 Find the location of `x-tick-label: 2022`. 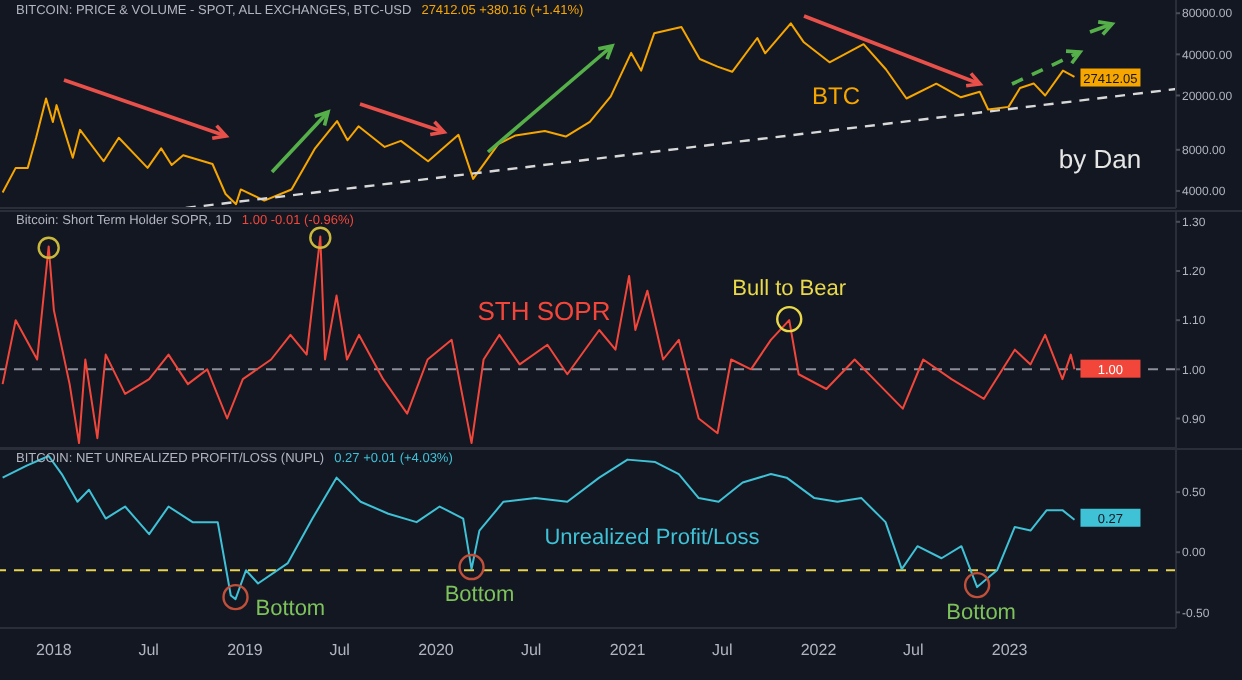

x-tick-label: 2022 is located at coordinates (819, 650).